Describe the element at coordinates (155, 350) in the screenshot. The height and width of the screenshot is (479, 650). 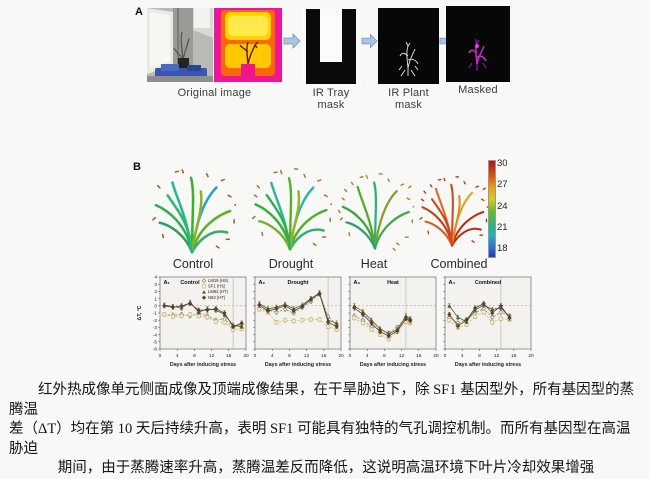
I see `svg-text: -6` at that location.